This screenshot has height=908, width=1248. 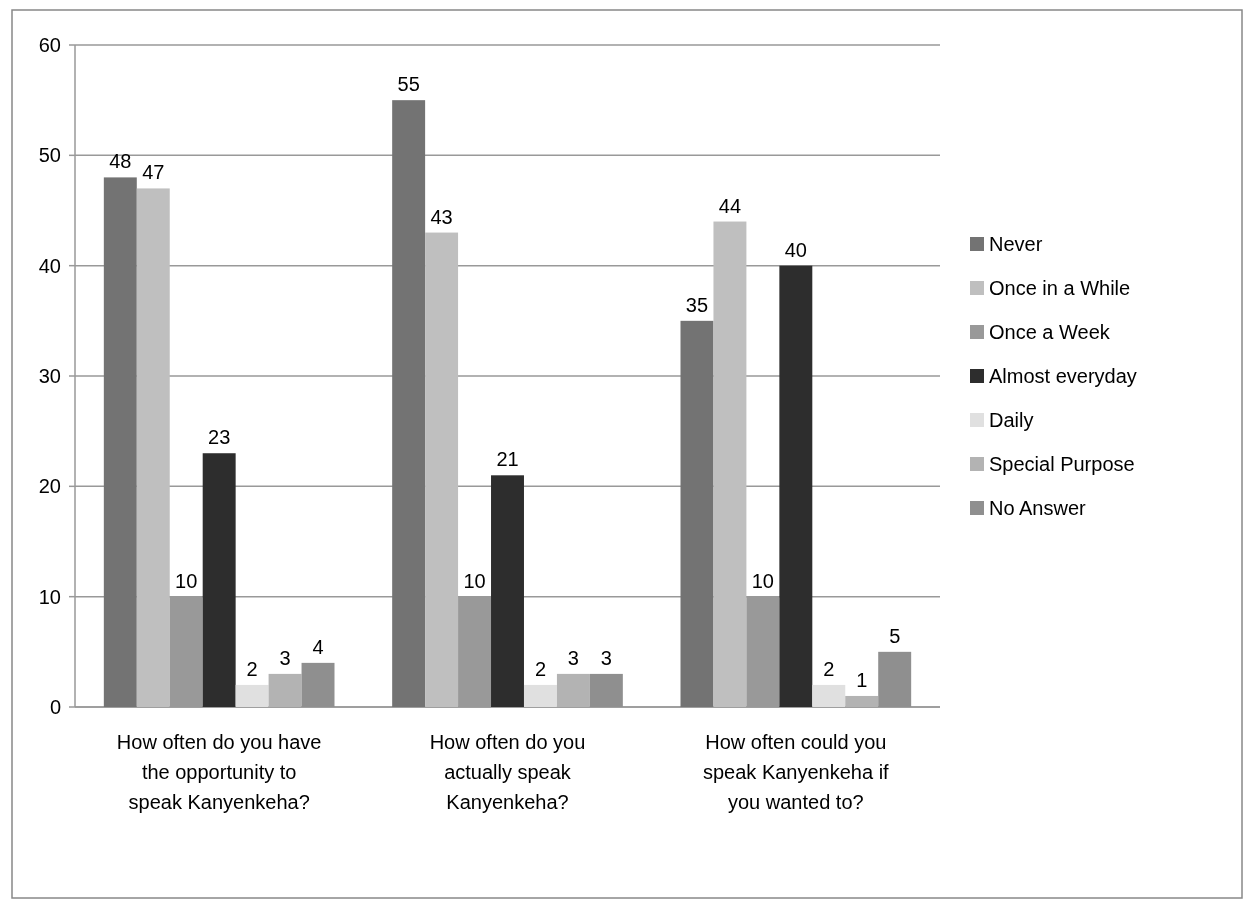 What do you see at coordinates (730, 205) in the screenshot?
I see `data-label: 44` at bounding box center [730, 205].